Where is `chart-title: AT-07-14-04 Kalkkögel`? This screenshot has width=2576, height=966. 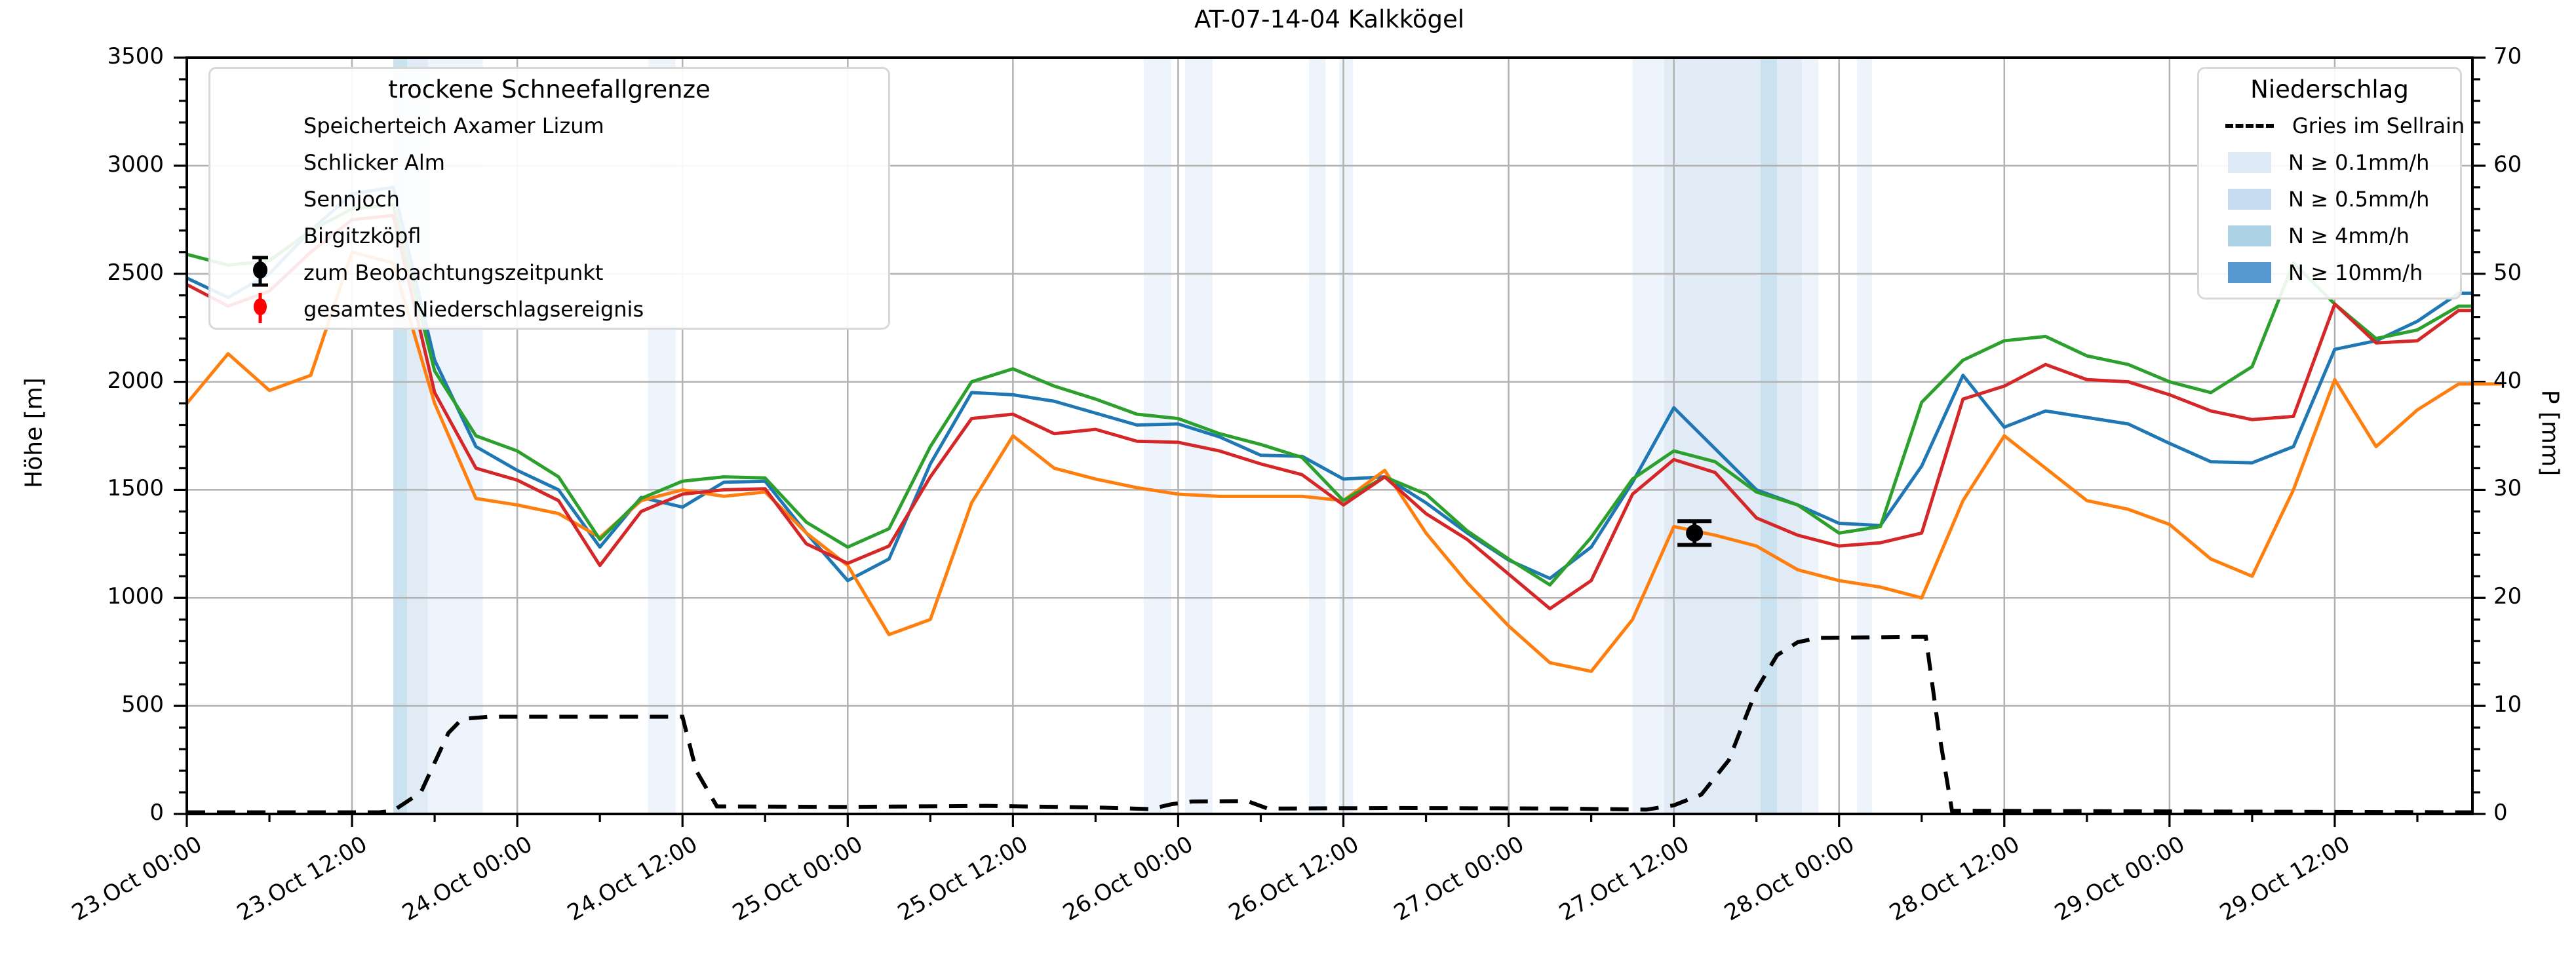 chart-title: AT-07-14-04 Kalkkögel is located at coordinates (1329, 19).